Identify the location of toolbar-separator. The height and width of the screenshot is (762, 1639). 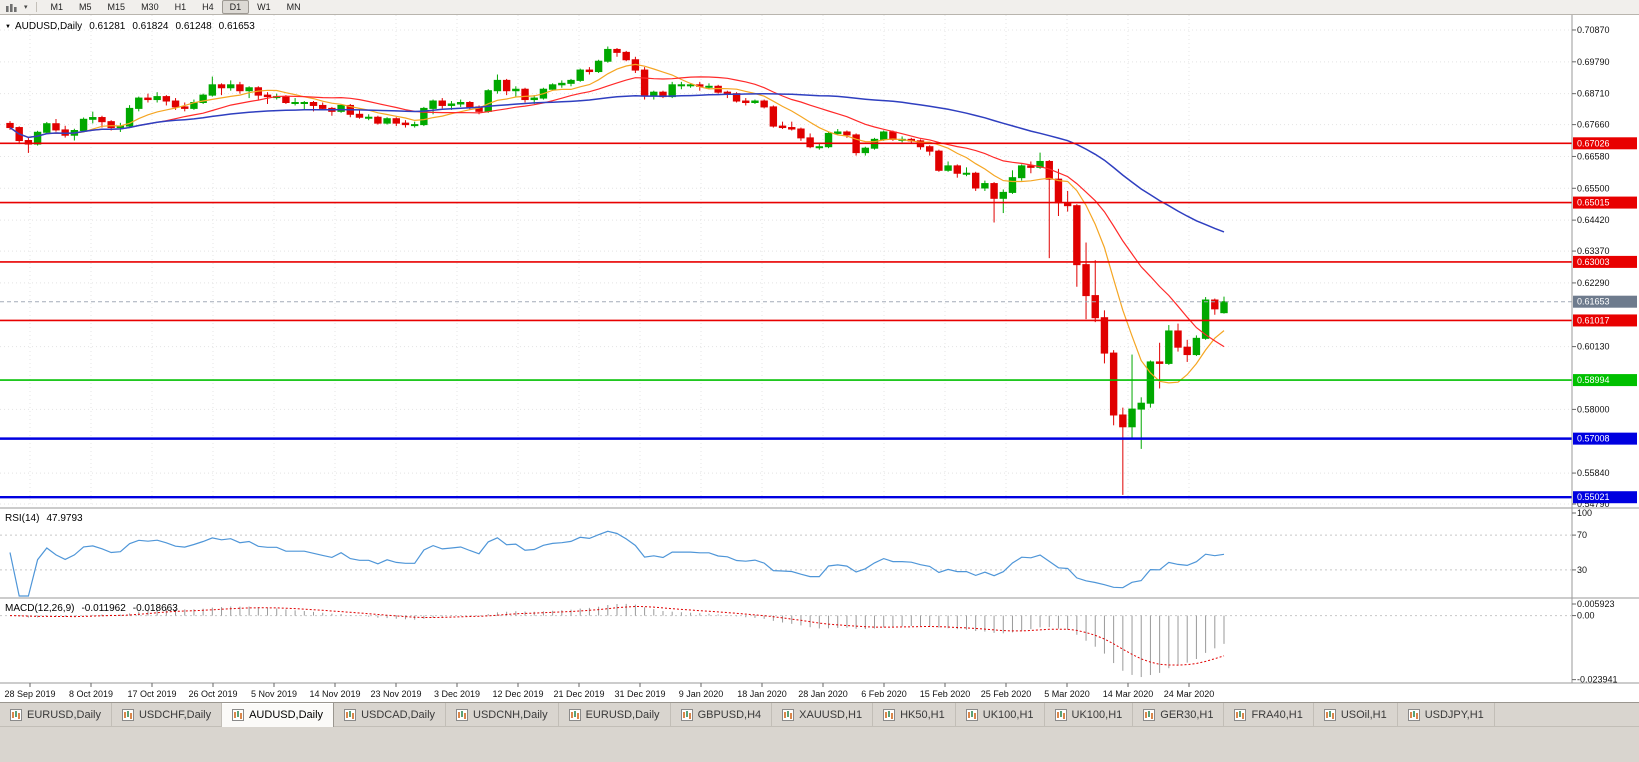
(36, 7).